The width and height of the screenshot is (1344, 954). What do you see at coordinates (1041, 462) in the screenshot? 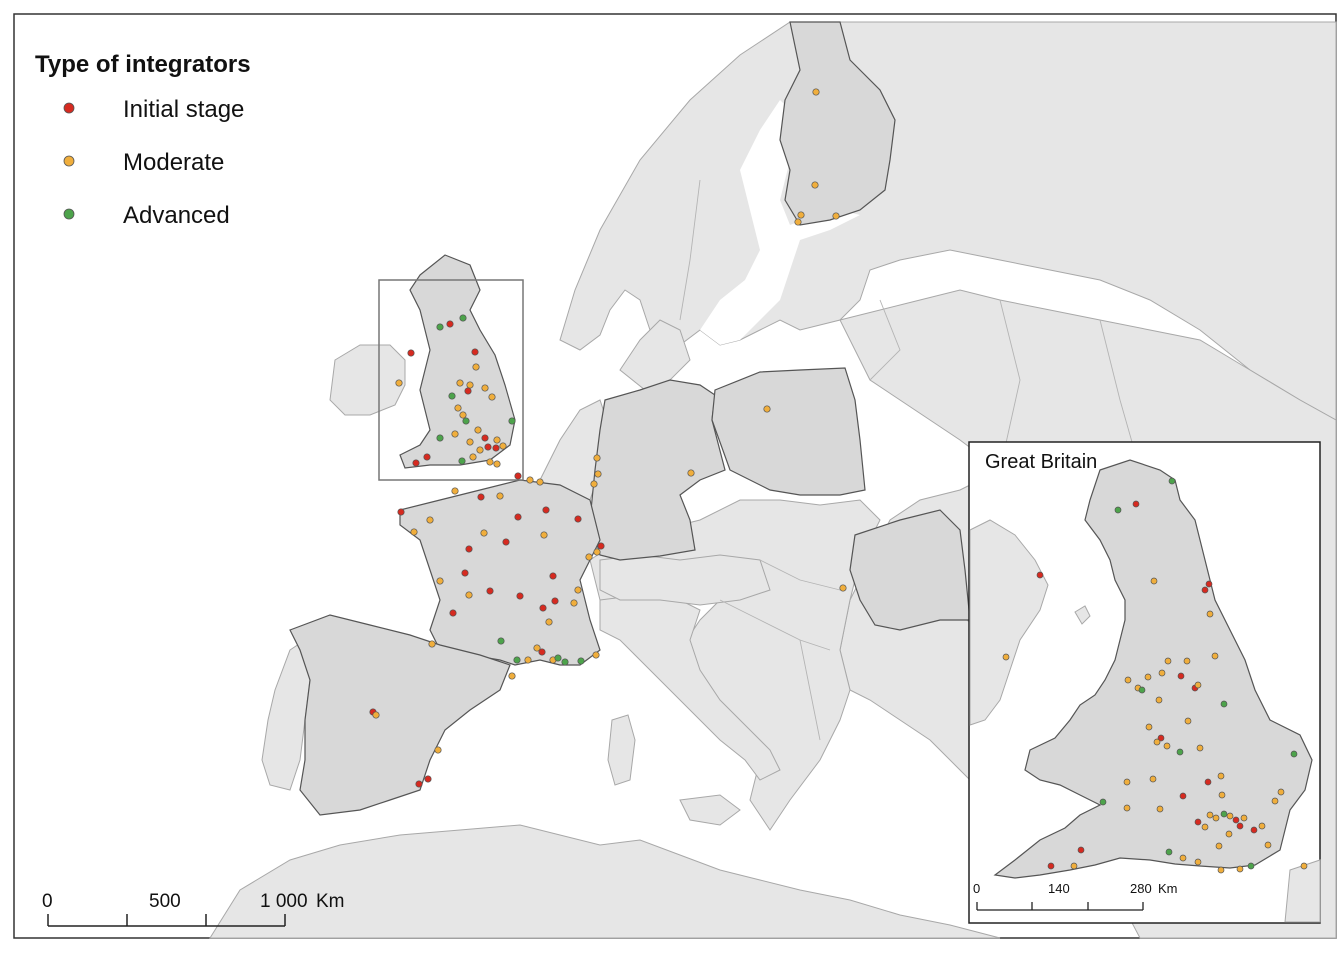
I see `inset-title: Great Britain` at bounding box center [1041, 462].